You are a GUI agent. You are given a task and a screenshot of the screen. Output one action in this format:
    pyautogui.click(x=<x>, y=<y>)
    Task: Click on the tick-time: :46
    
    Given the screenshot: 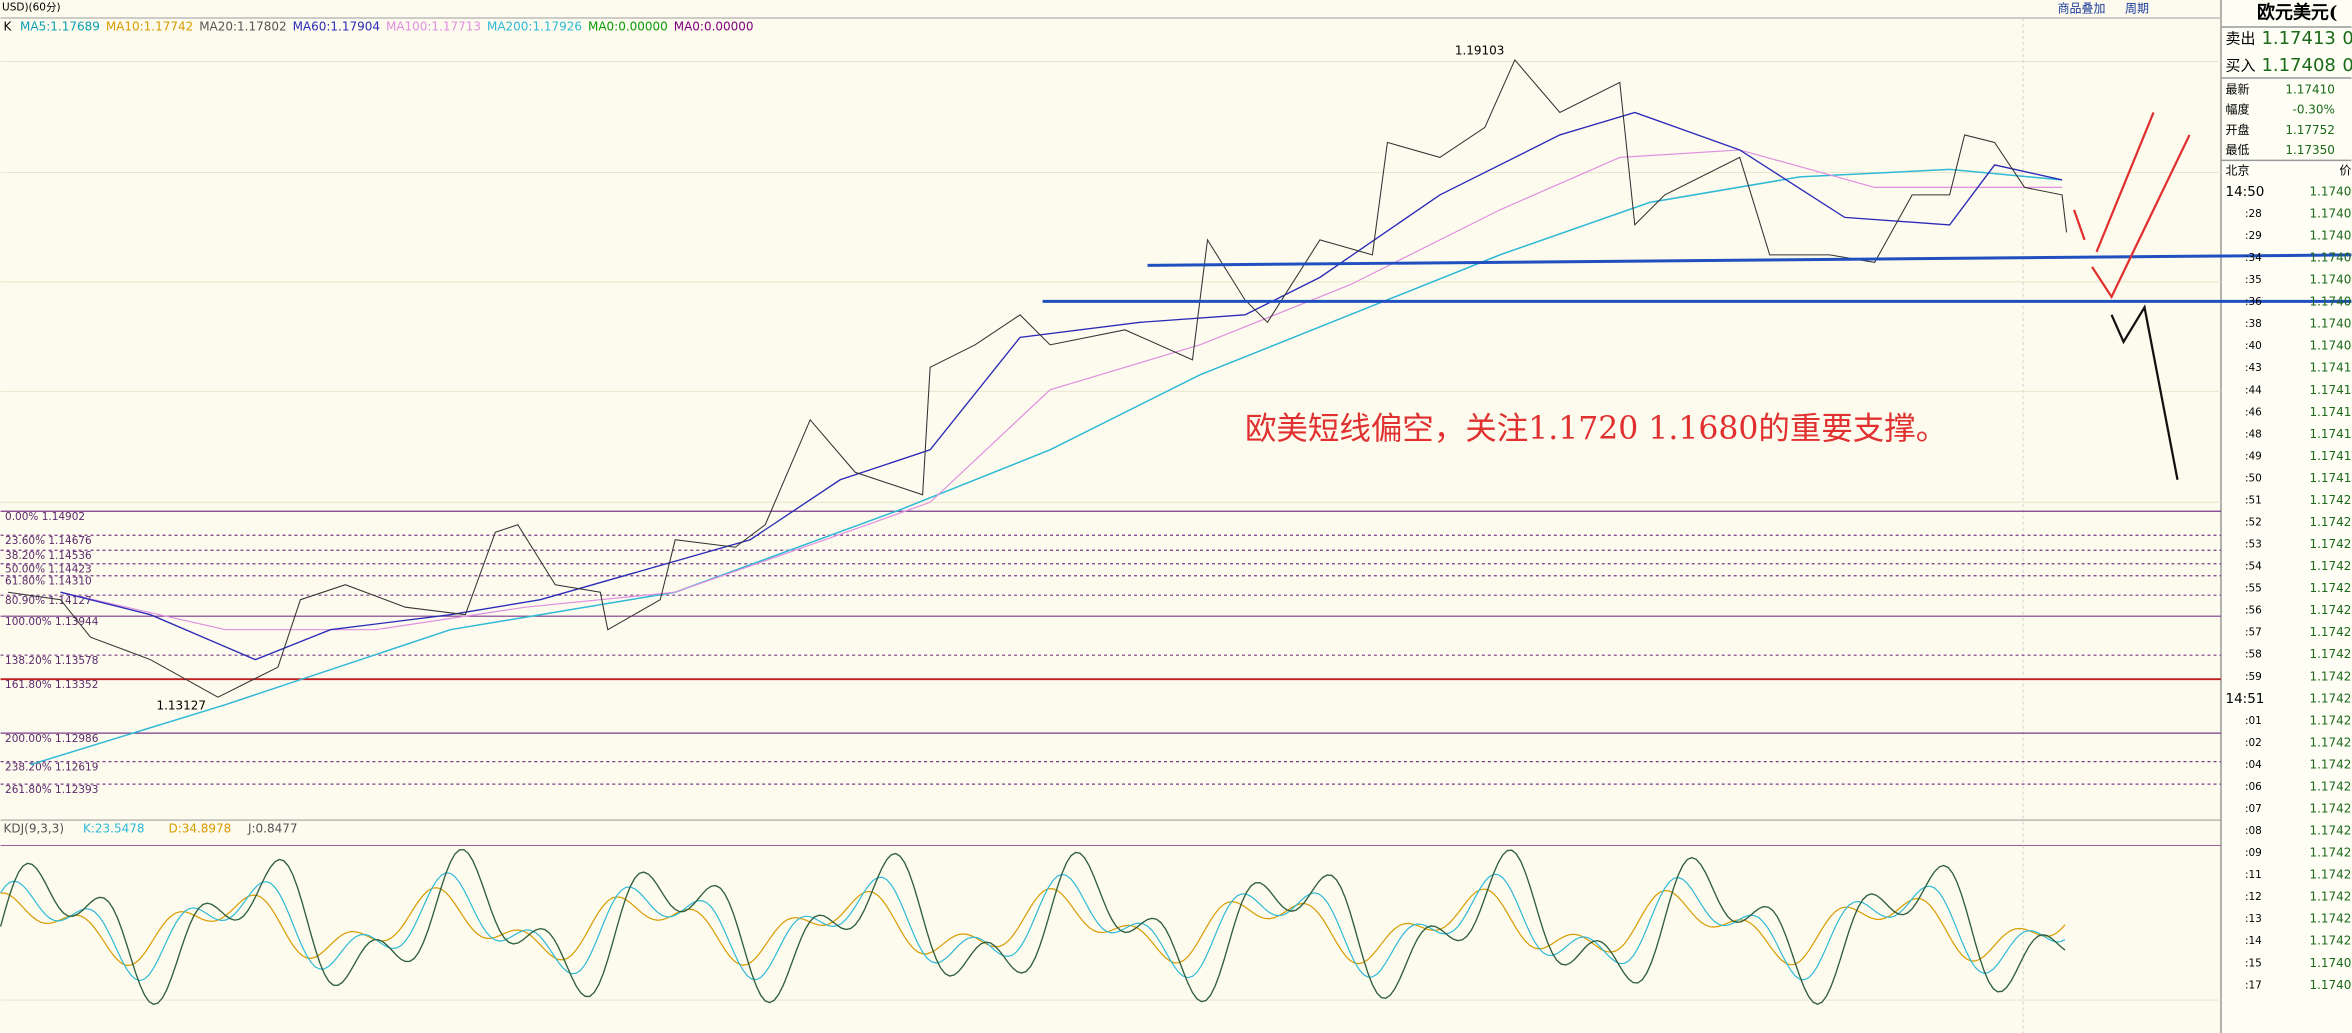 What is the action you would take?
    pyautogui.click(x=2253, y=412)
    